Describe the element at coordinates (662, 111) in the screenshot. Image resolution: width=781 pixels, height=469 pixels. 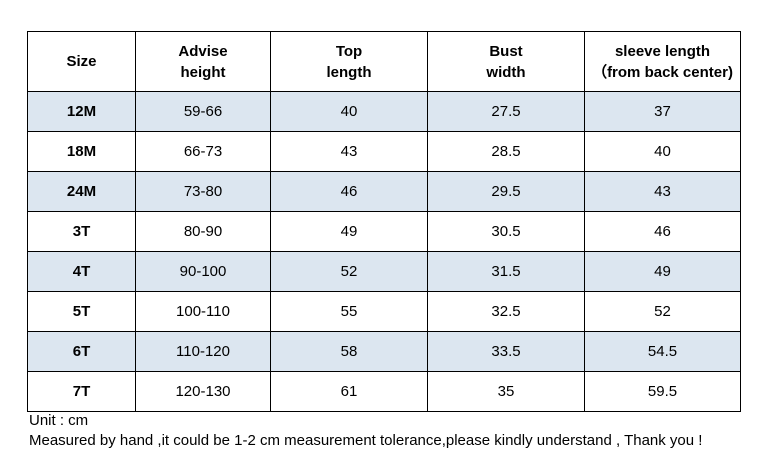
I see `table-cell: 37` at that location.